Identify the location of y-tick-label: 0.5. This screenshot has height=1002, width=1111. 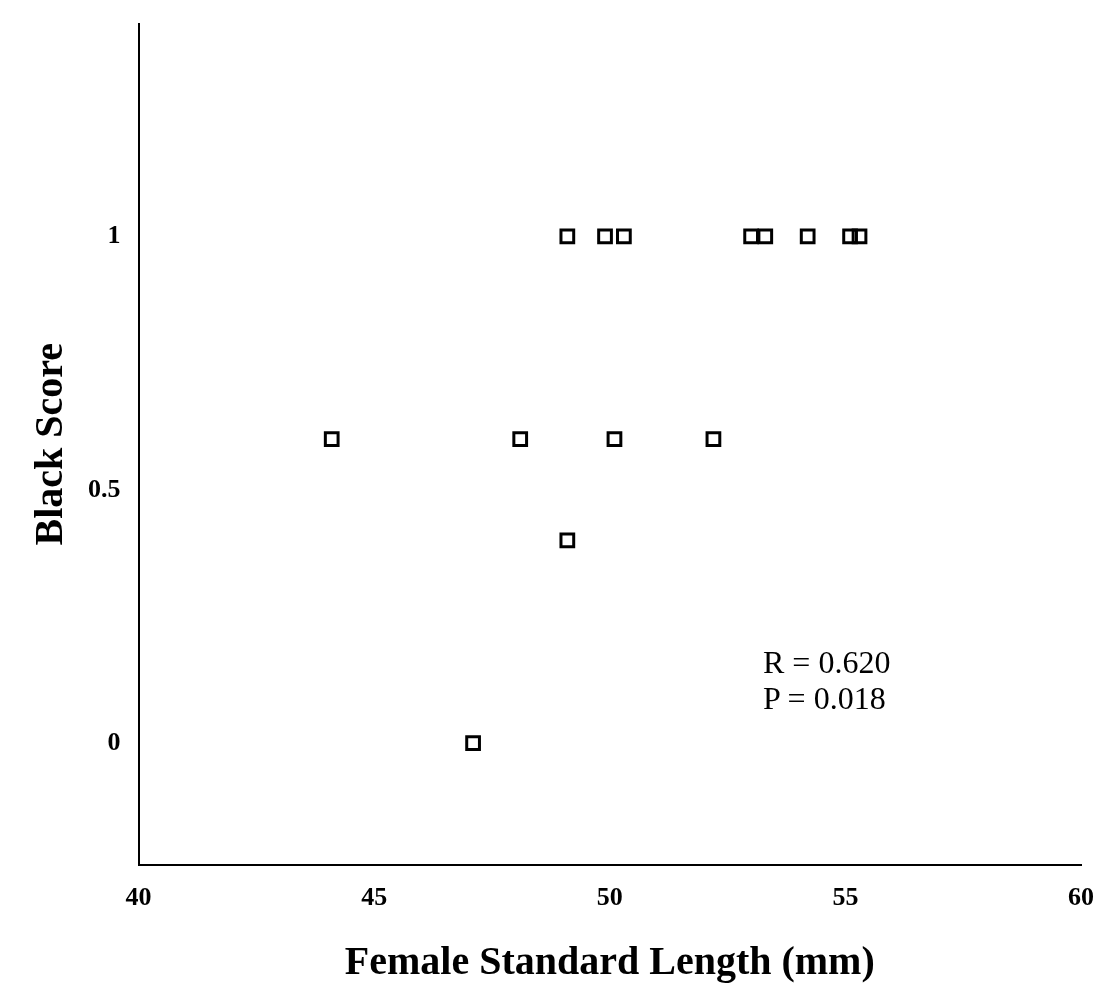
(104, 488).